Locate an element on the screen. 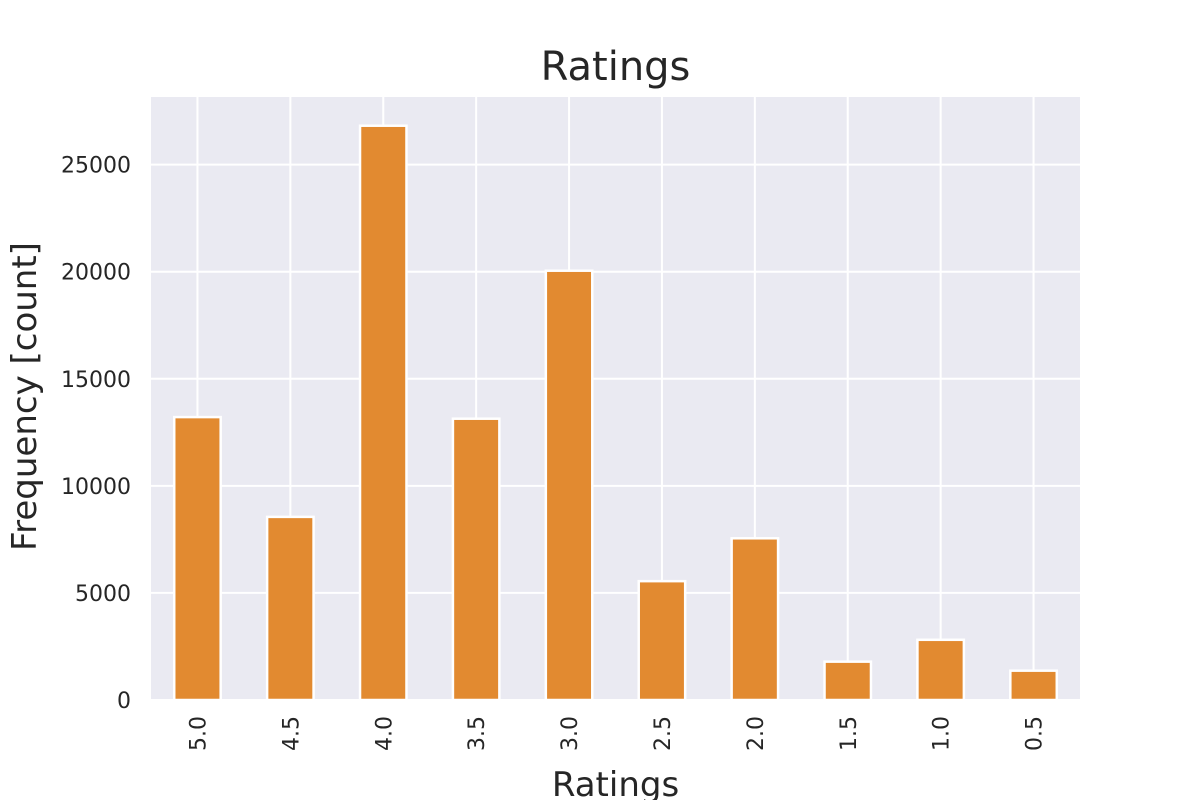 This screenshot has height=800, width=1200. y-tick-label: 25000 is located at coordinates (96, 166).